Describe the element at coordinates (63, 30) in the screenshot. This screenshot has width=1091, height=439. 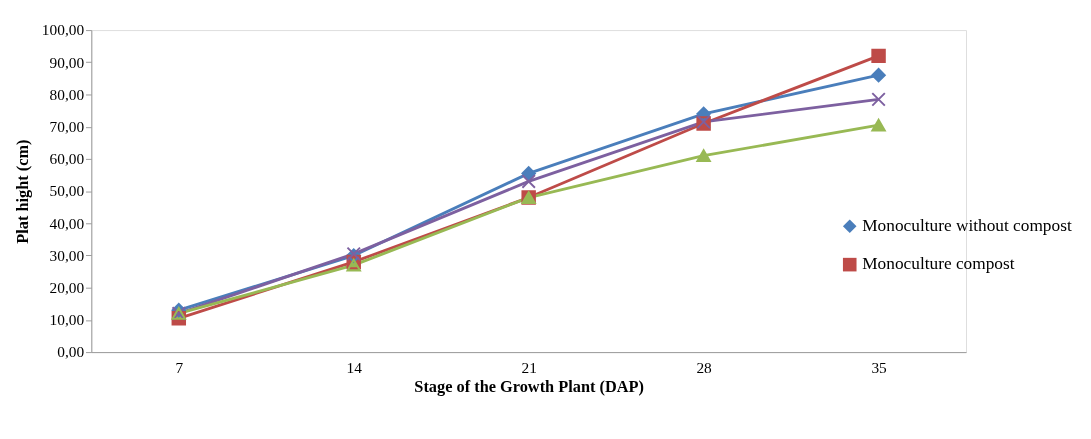
I see `y-tick-label: 100,00` at that location.